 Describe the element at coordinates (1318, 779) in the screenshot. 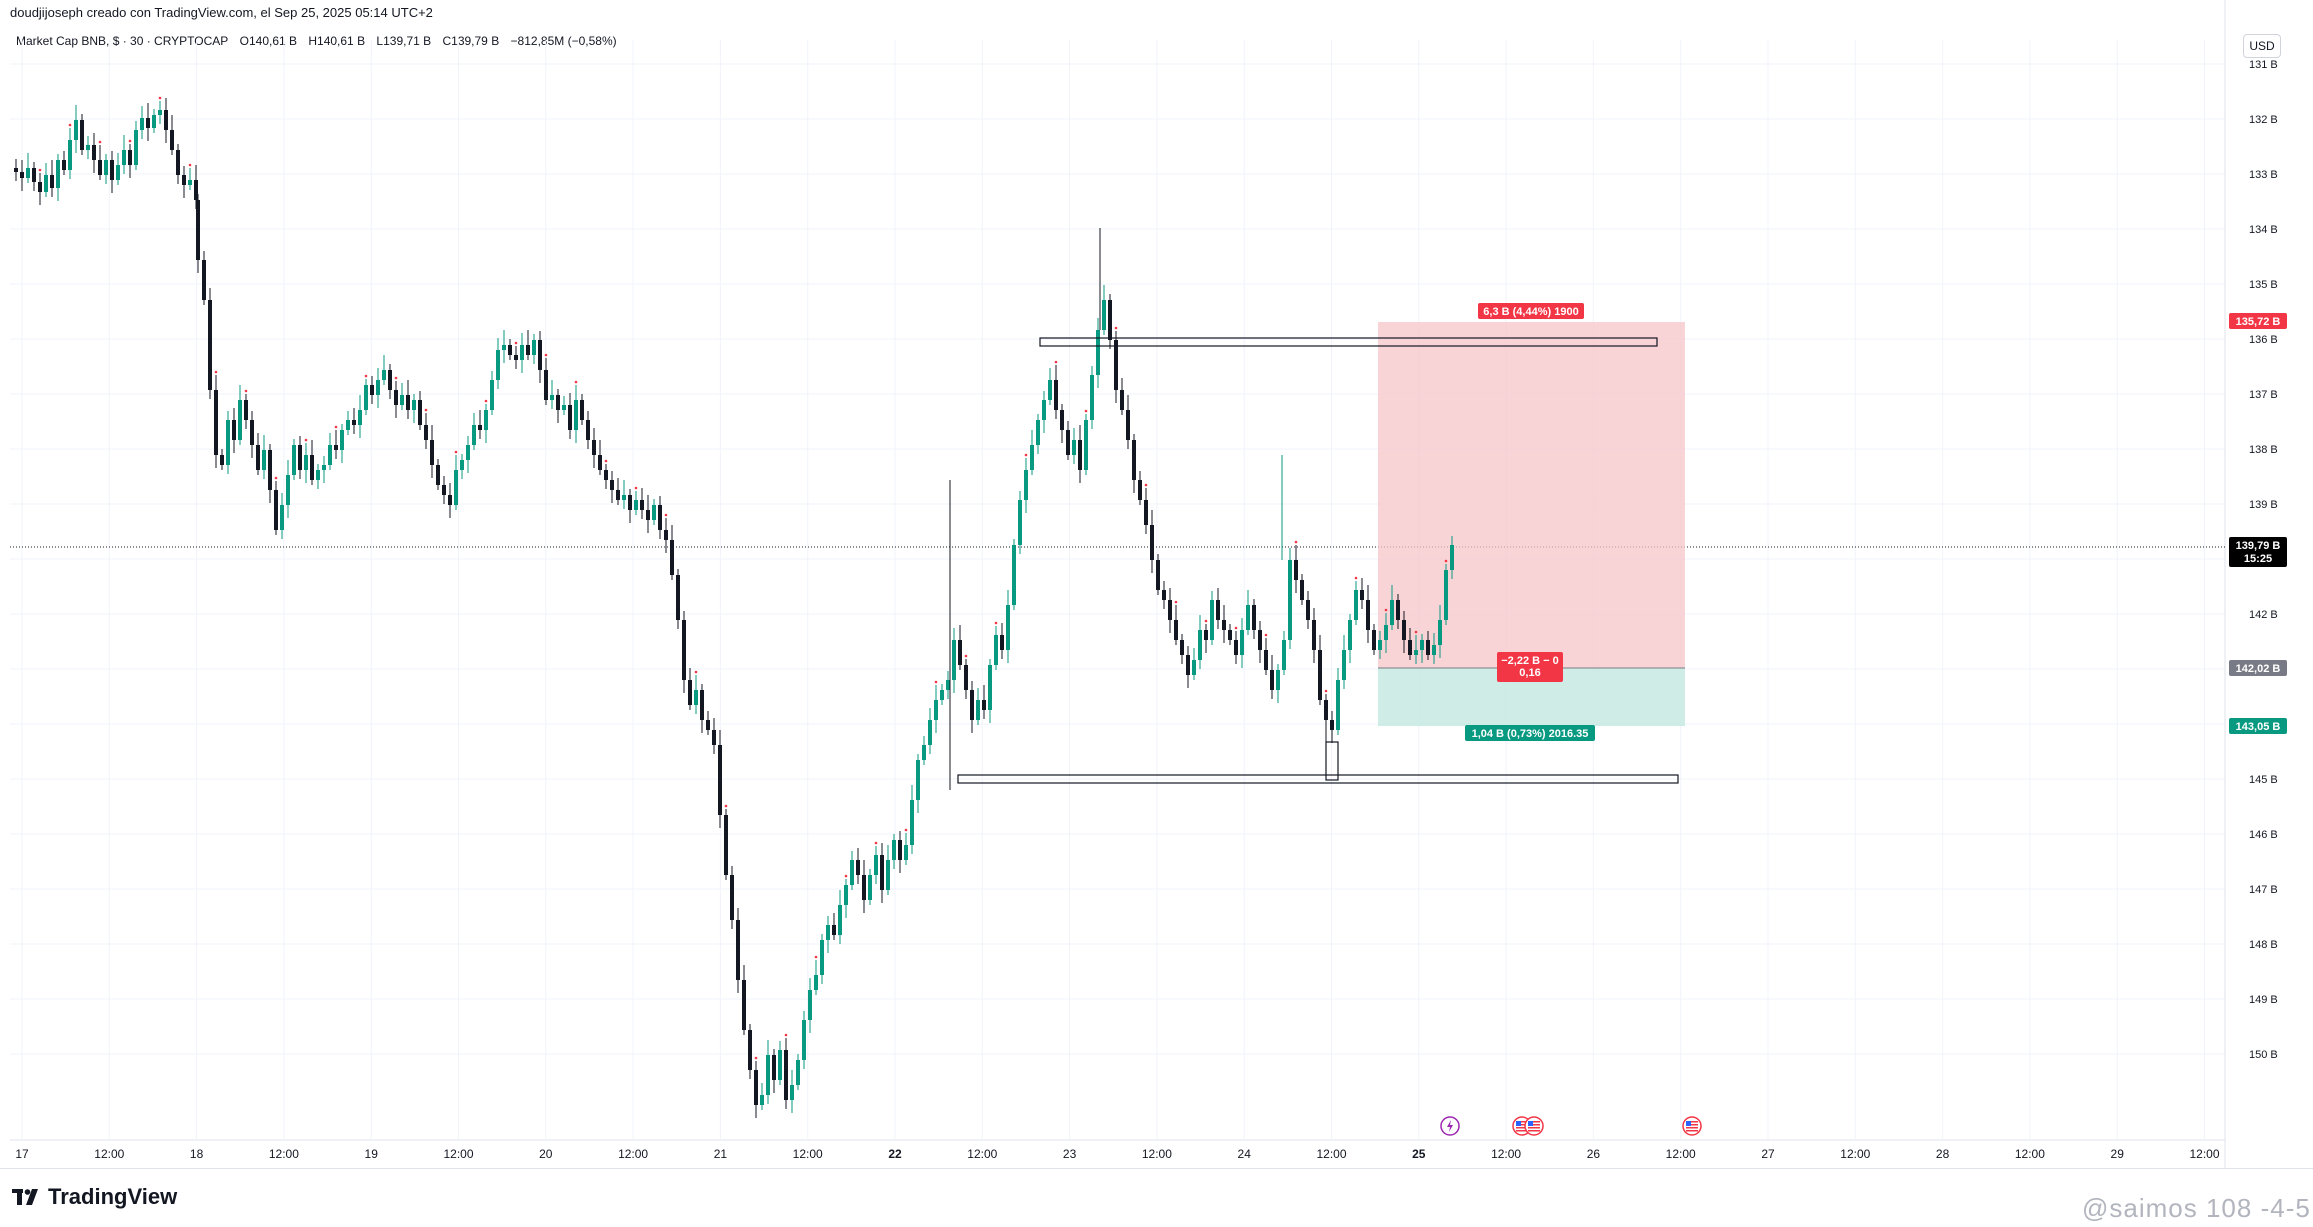

I see `support-box` at that location.